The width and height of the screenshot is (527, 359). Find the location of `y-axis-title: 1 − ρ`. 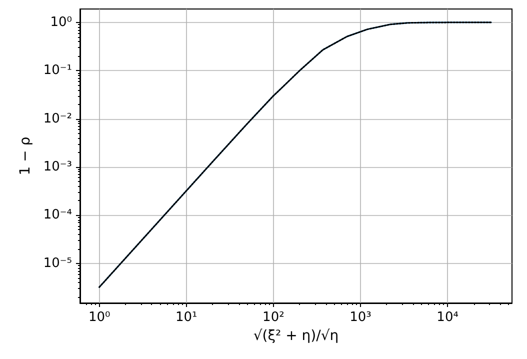

y-axis-title: 1 − ρ is located at coordinates (25, 156).